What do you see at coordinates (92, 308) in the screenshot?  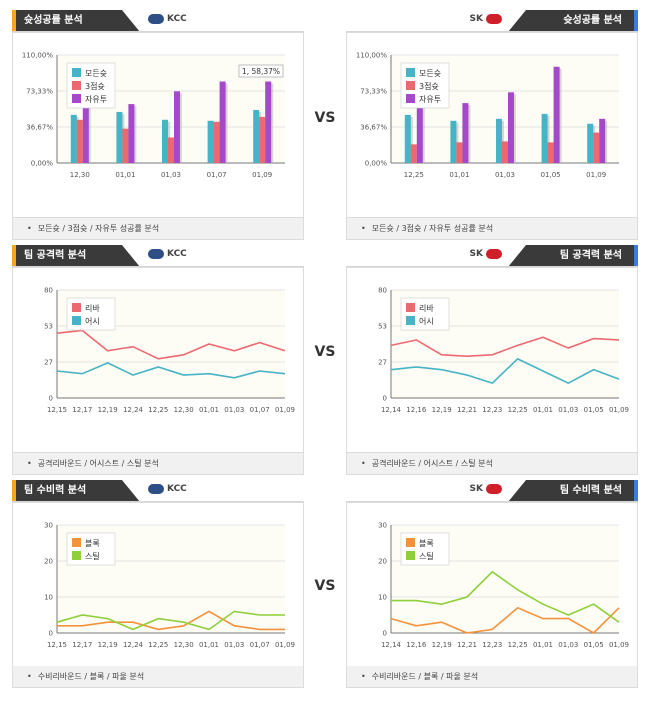 I see `legend-label: 리바` at bounding box center [92, 308].